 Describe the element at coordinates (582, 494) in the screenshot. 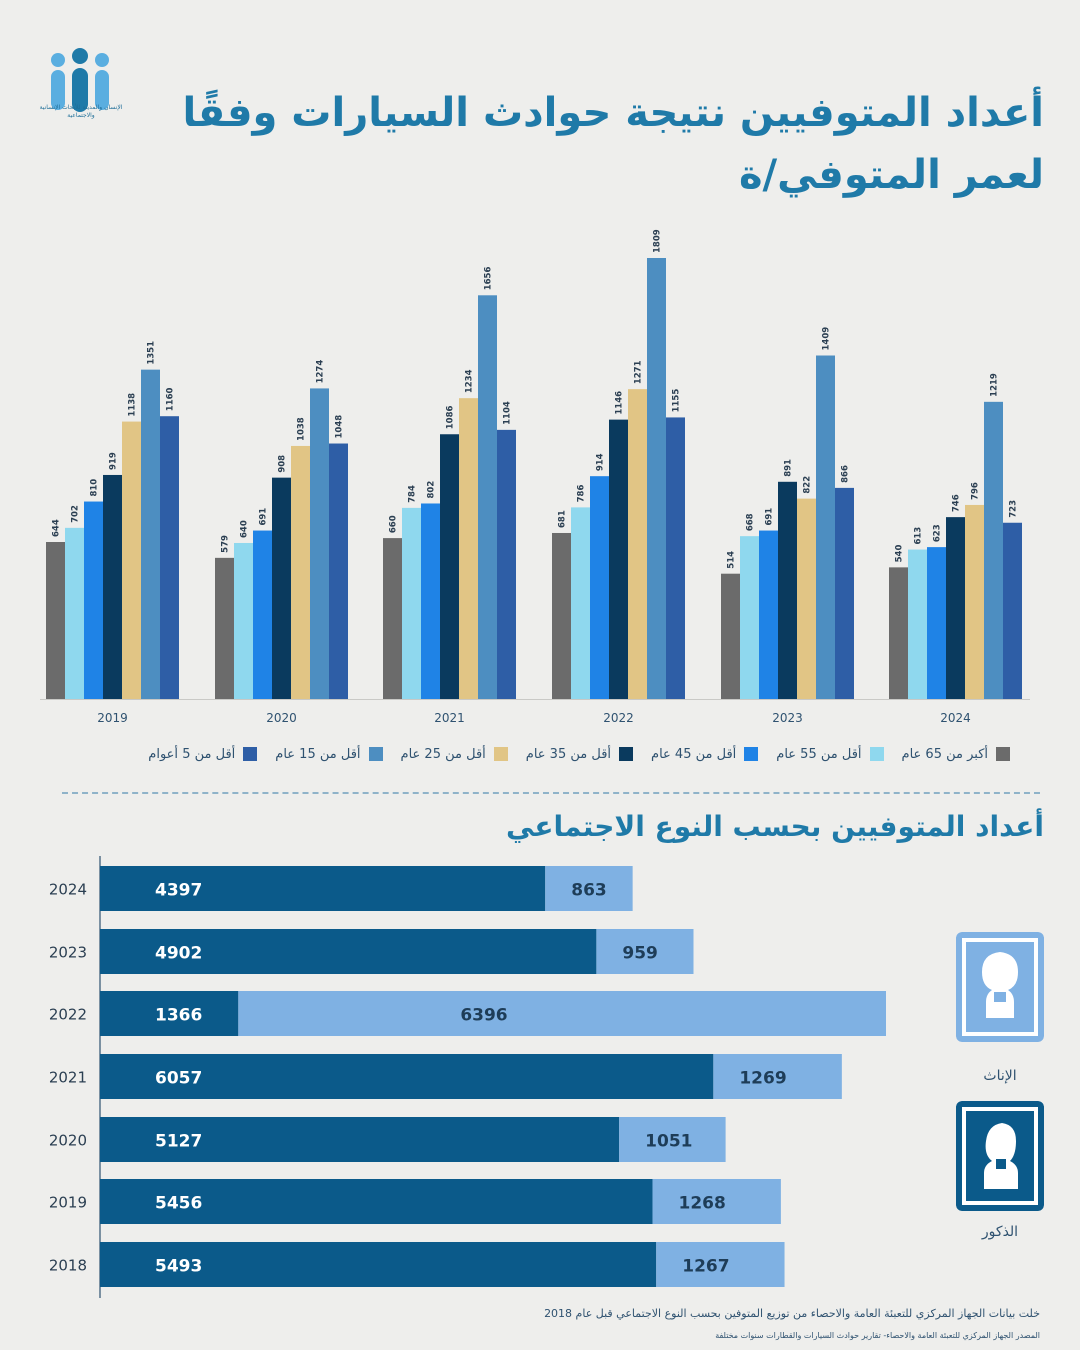

I see `bar-value-label: 786` at that location.